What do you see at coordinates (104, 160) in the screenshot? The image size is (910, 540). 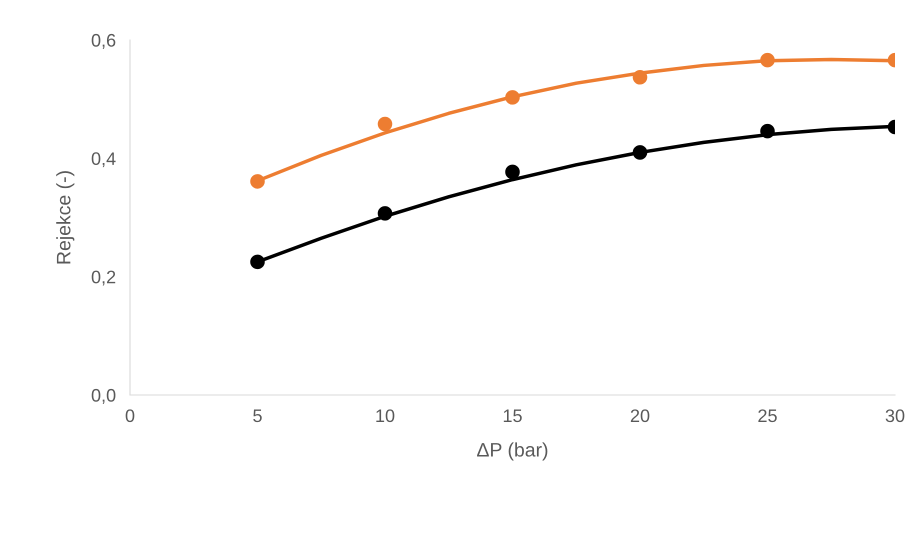 I see `y-tick-label: 0,4` at bounding box center [104, 160].